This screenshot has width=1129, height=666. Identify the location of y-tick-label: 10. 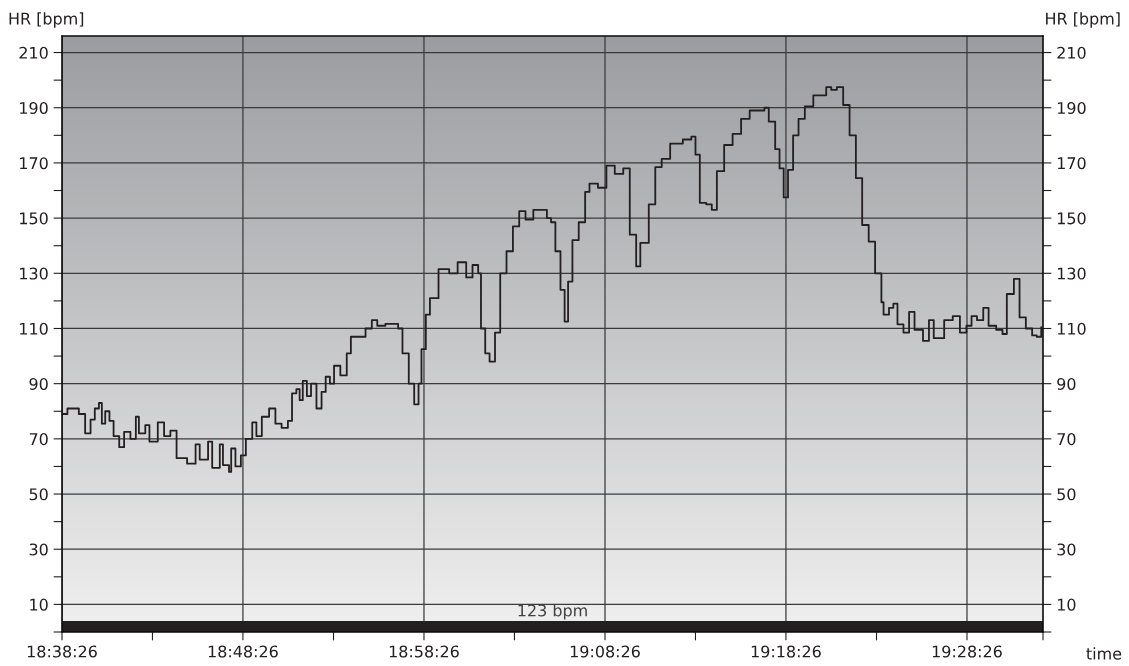
(39, 604).